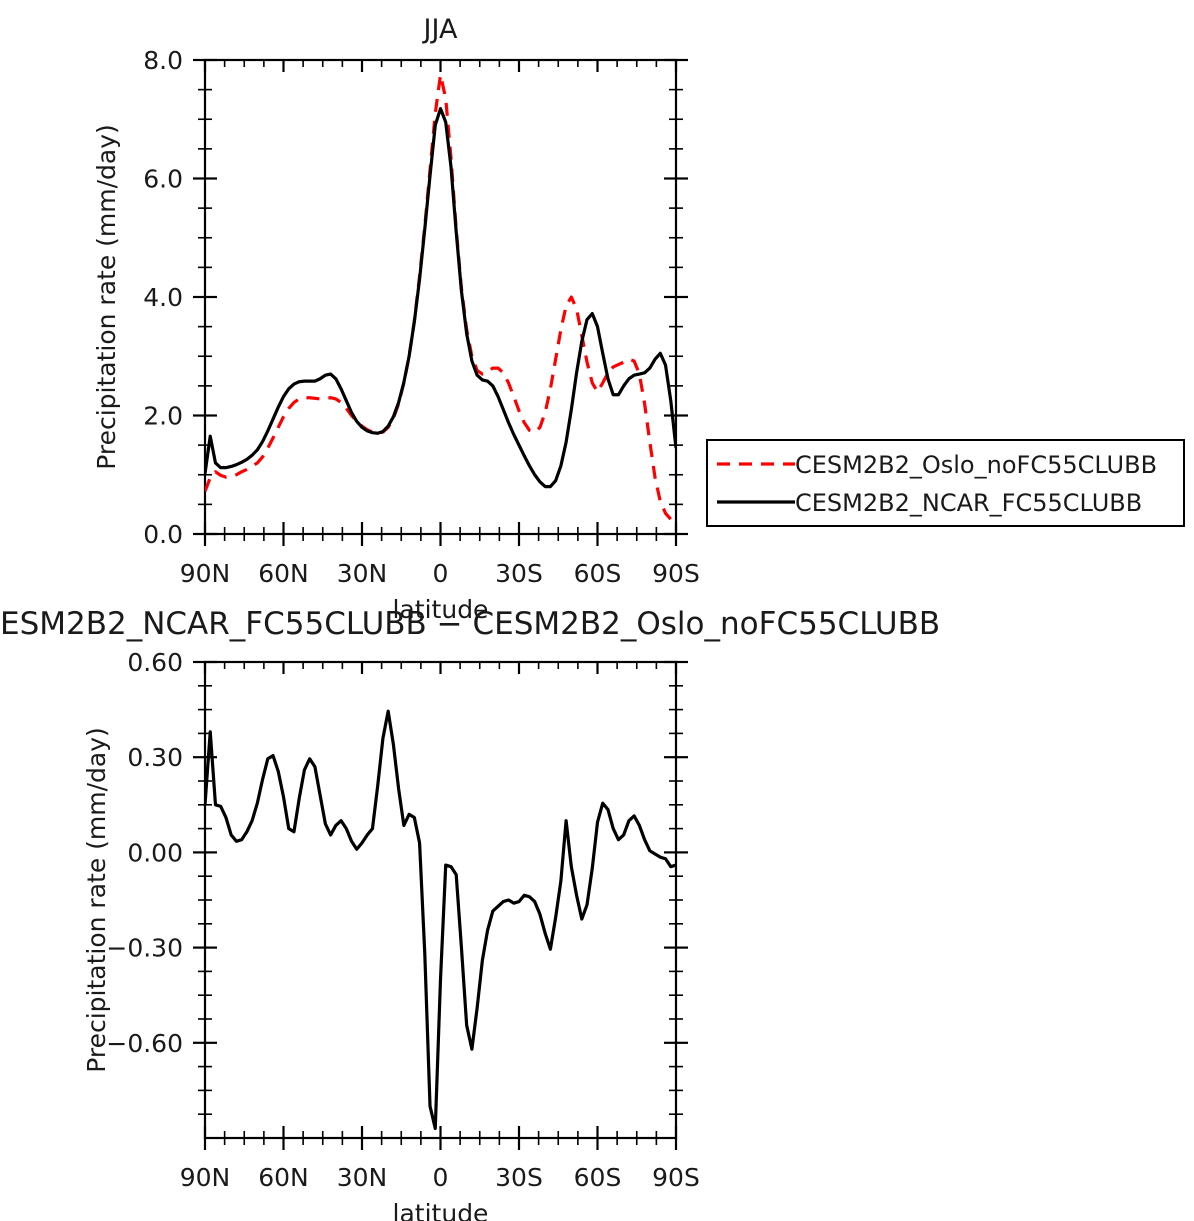  Describe the element at coordinates (163, 534) in the screenshot. I see `y-tick-label: 0.0` at that location.